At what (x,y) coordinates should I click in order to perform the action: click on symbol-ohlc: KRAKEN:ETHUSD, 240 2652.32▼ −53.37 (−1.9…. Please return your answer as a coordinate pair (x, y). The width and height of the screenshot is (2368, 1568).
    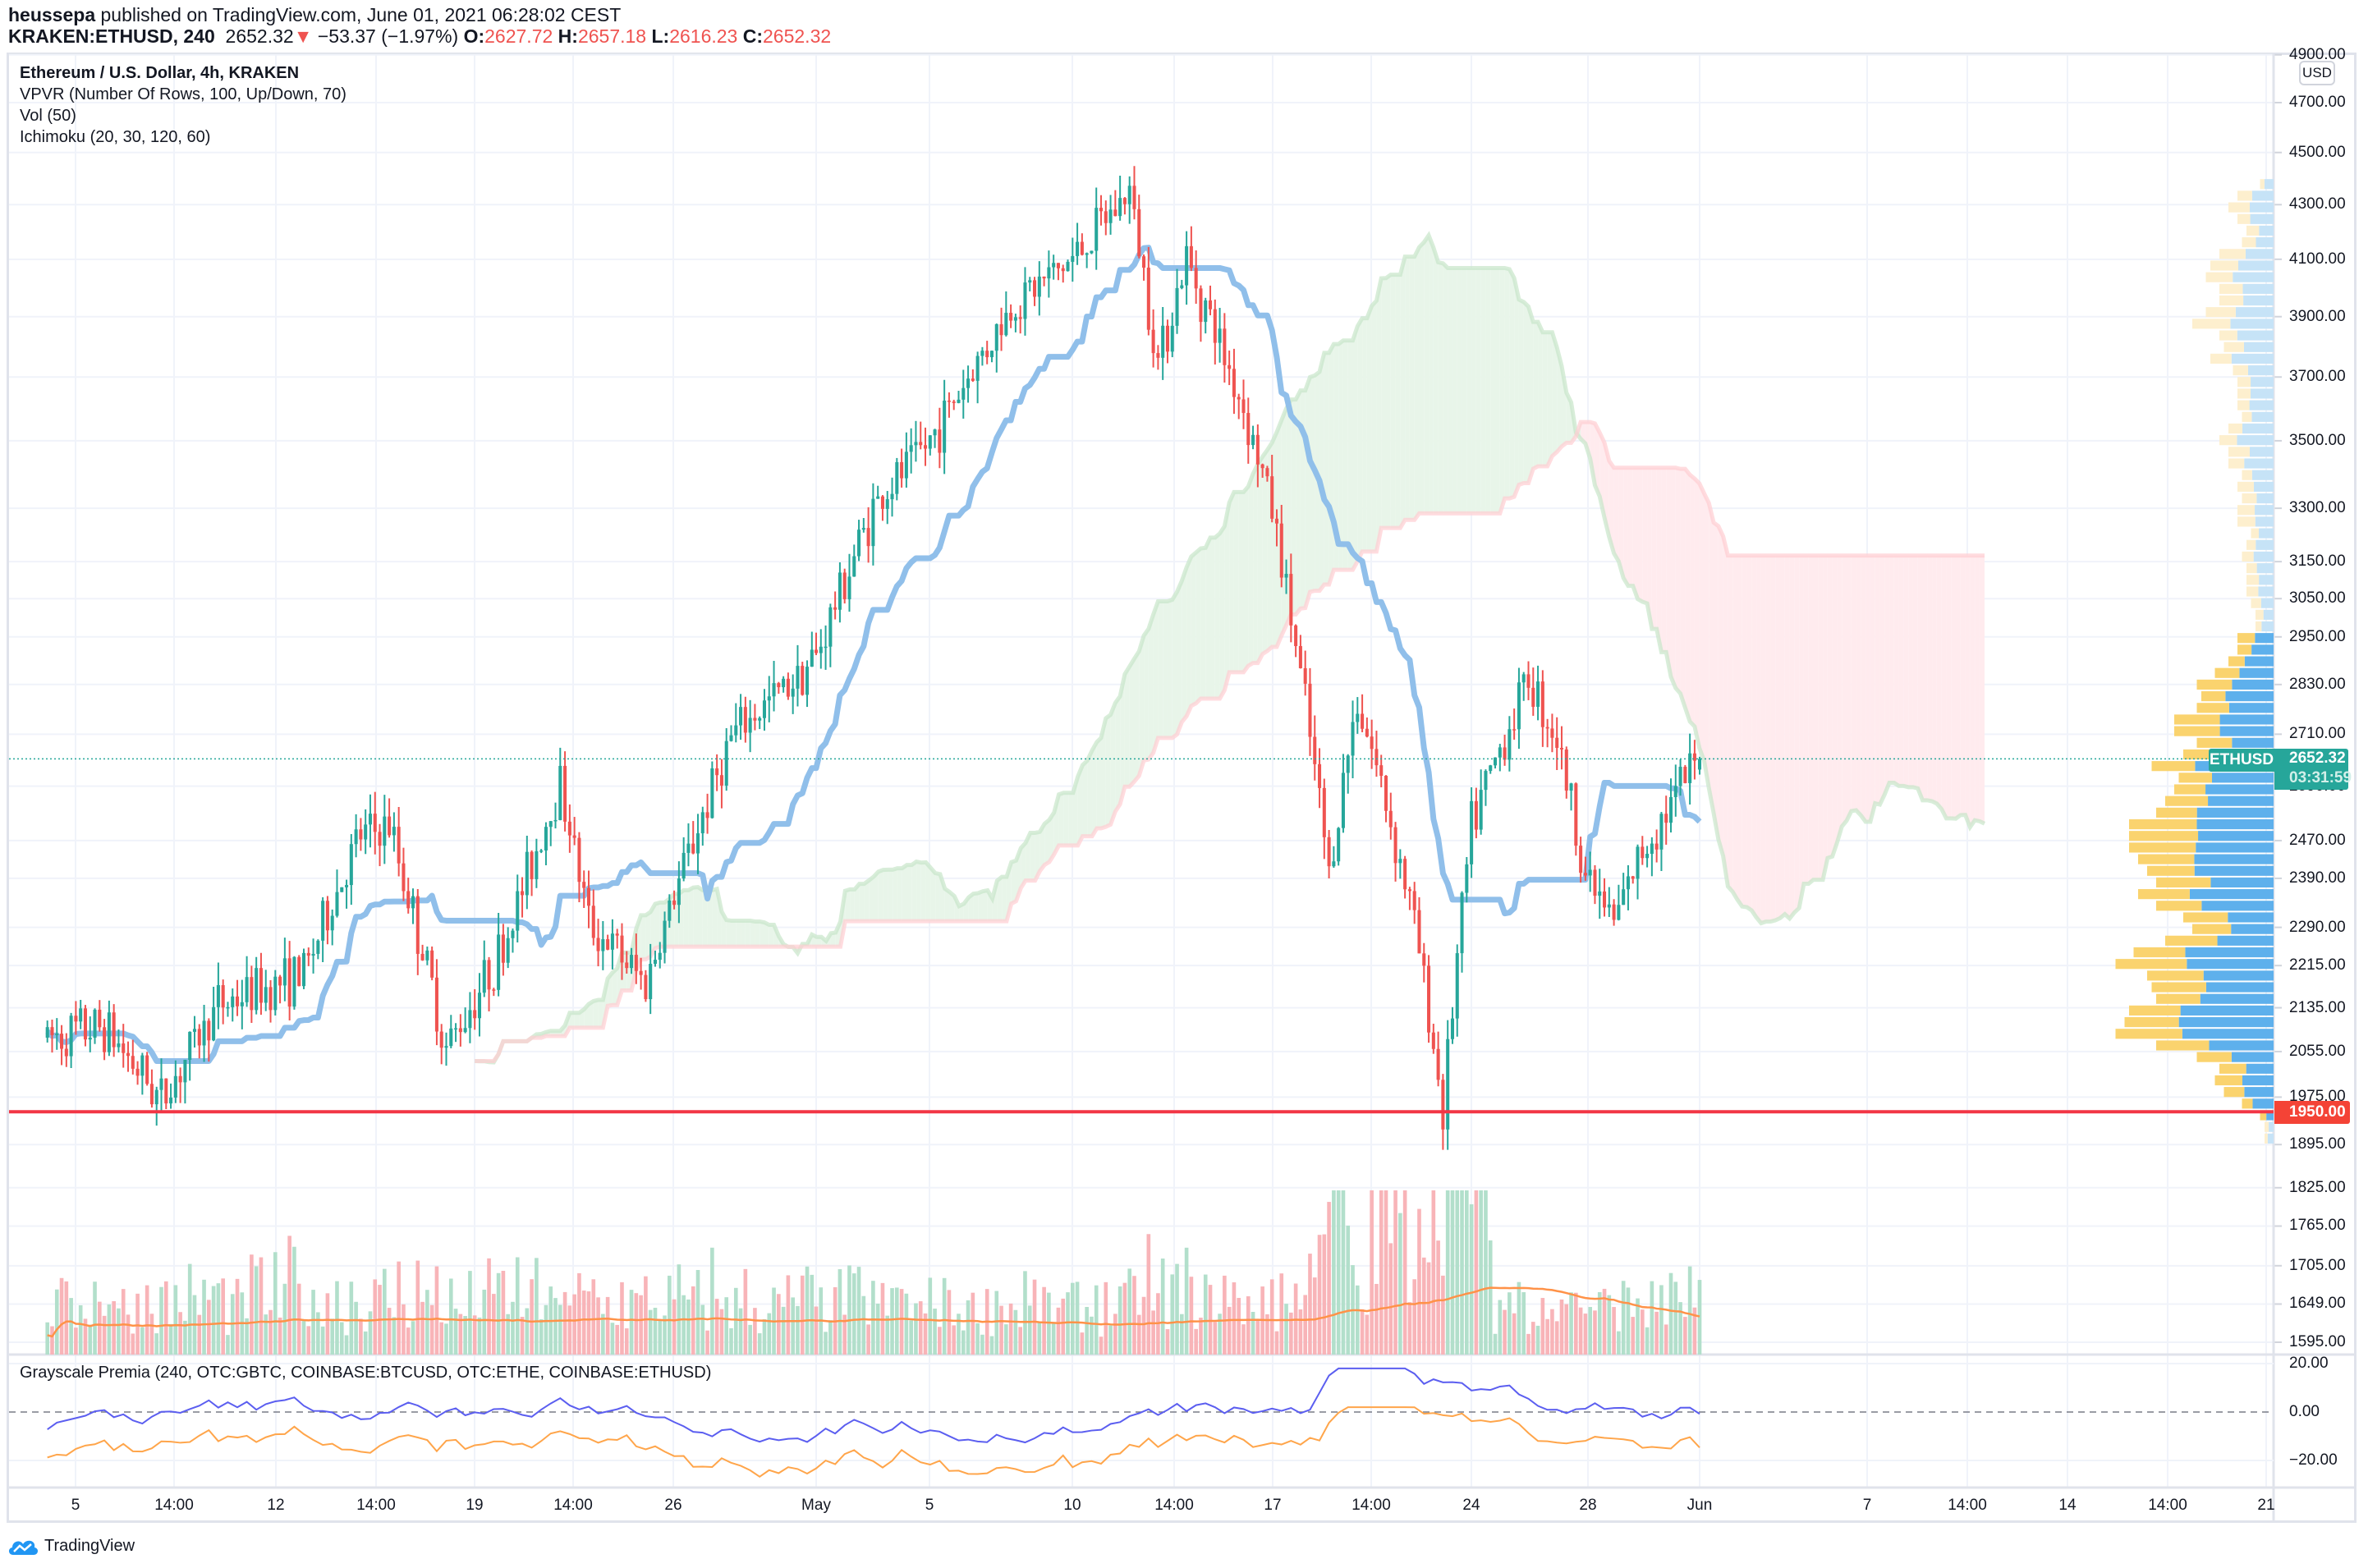
    Looking at the image, I should click on (419, 36).